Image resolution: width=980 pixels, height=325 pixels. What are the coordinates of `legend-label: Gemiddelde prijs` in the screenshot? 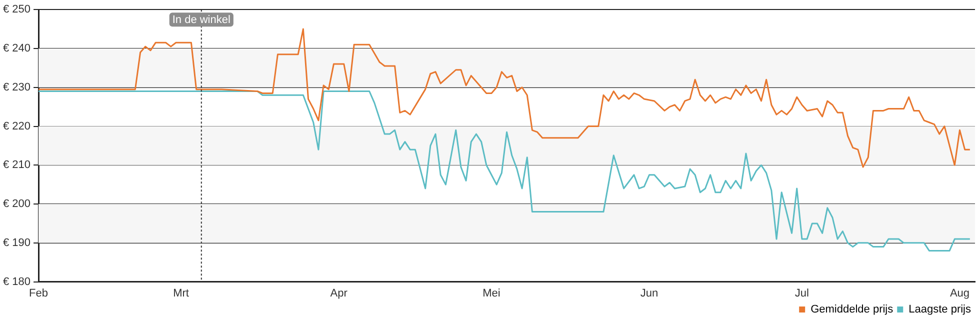 It's located at (852, 310).